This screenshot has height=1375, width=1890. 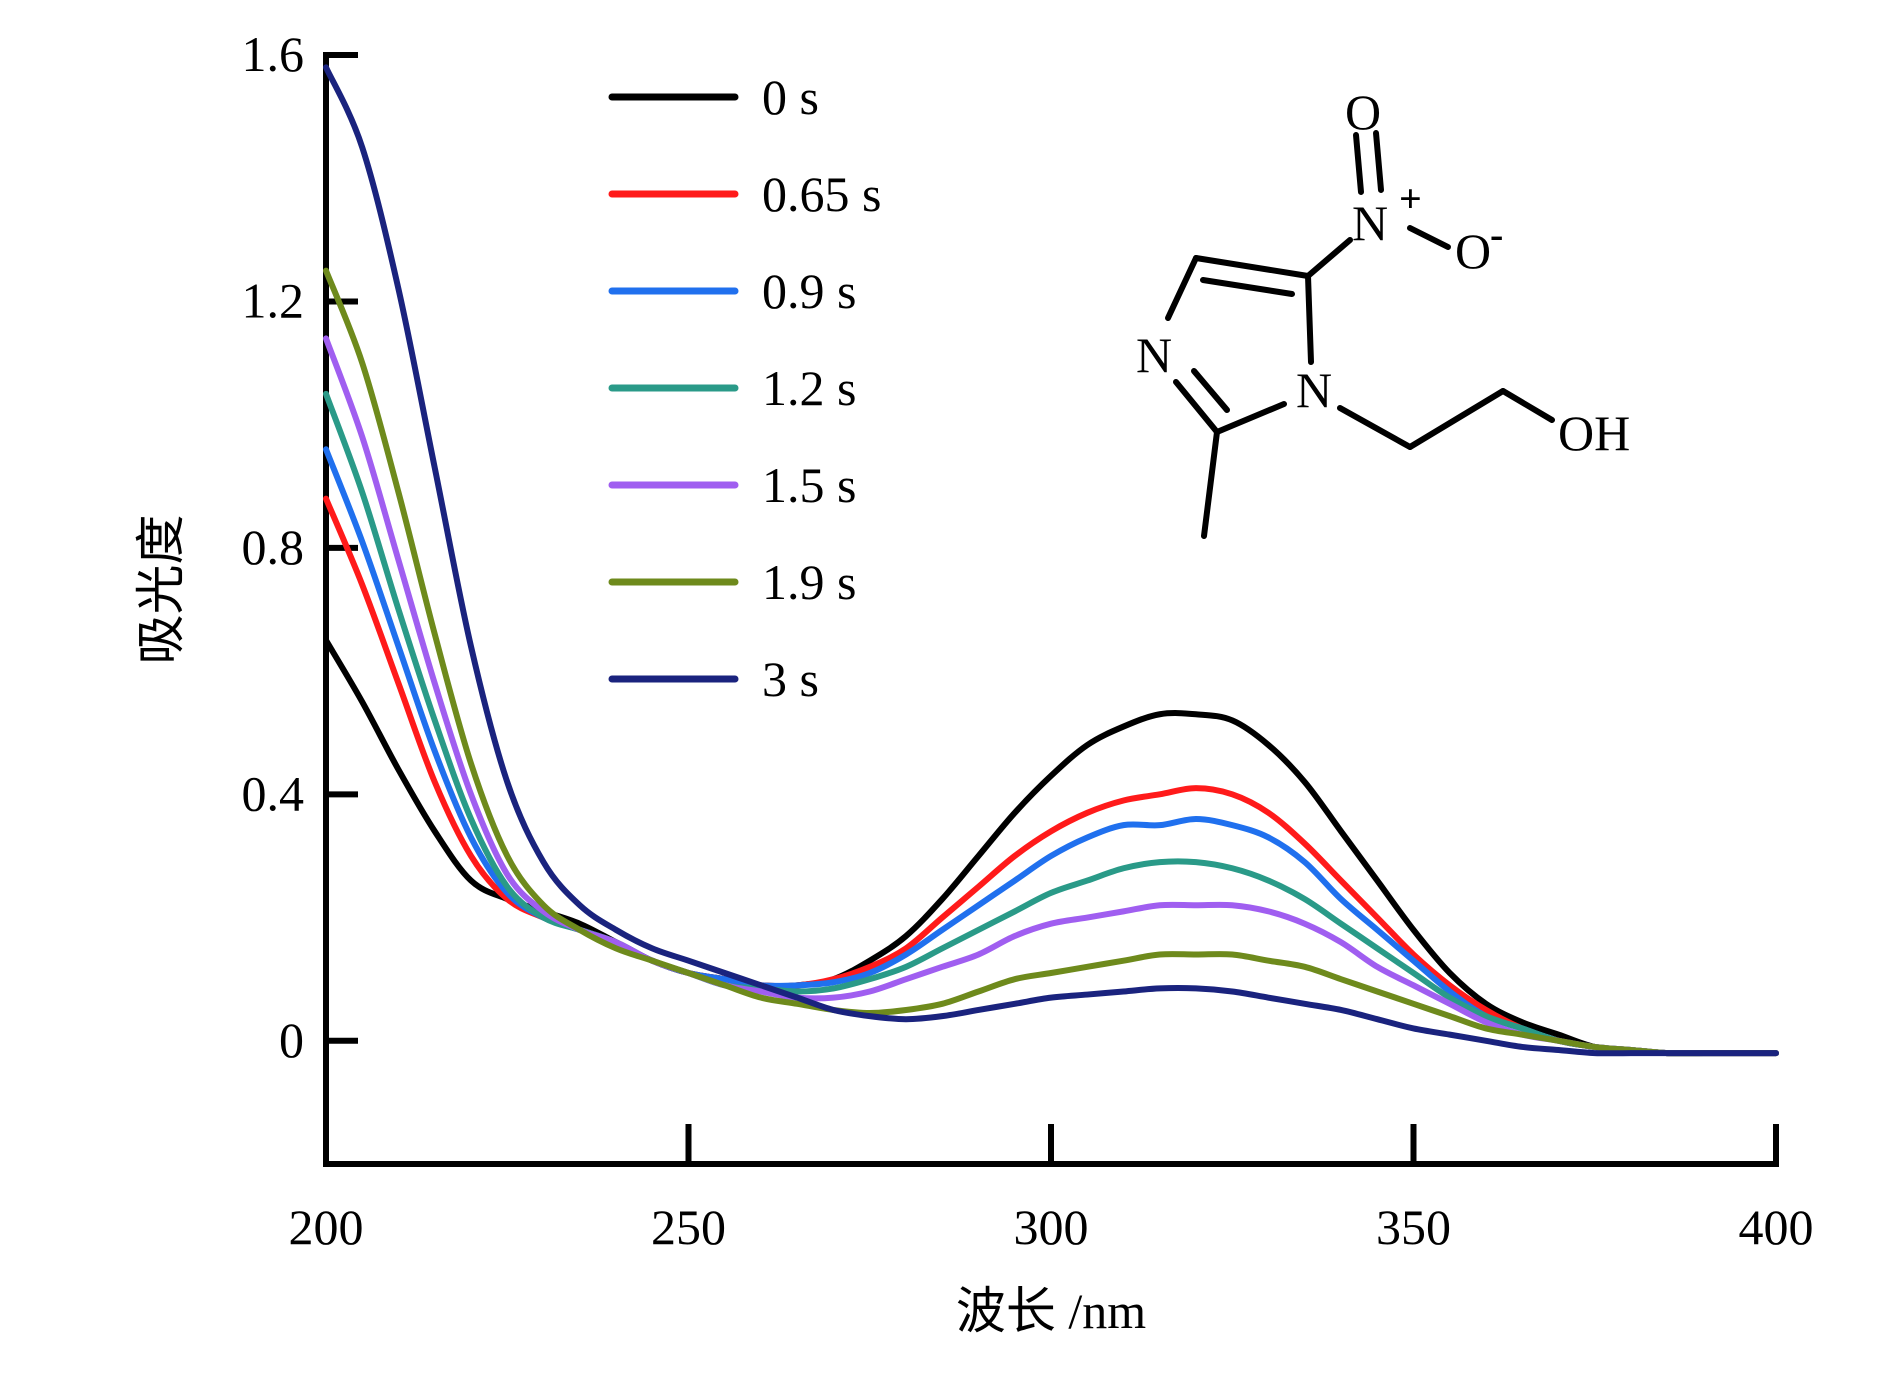 I want to click on x-tick-label: 200, so click(x=326, y=1227).